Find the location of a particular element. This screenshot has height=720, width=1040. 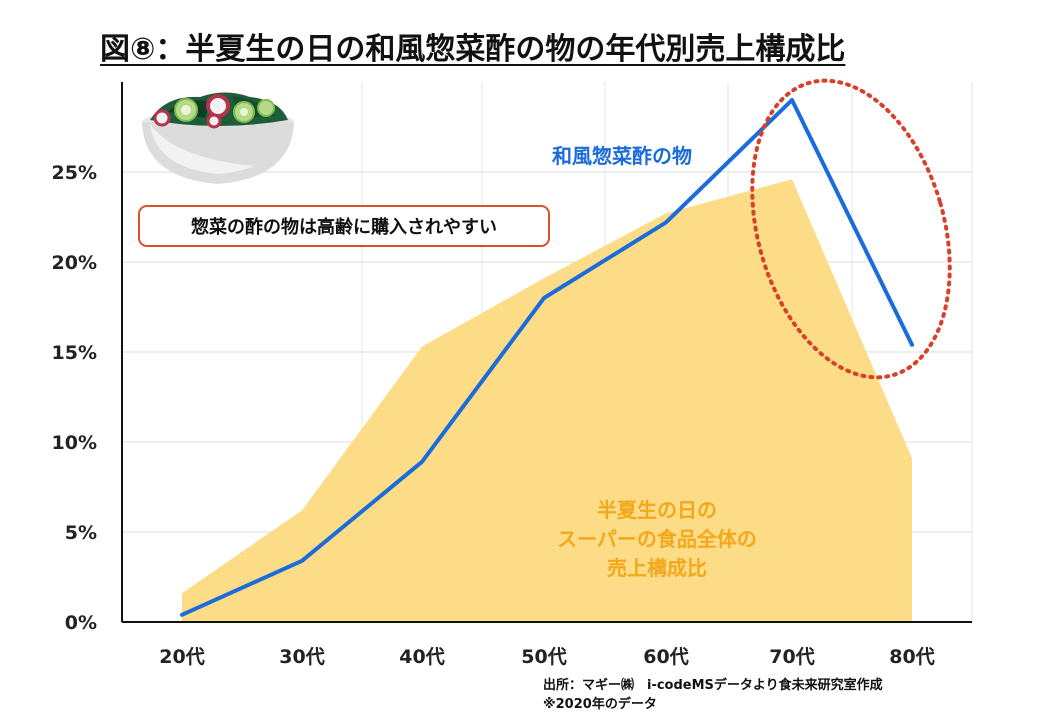

y-tick-label: 5% is located at coordinates (81, 533).